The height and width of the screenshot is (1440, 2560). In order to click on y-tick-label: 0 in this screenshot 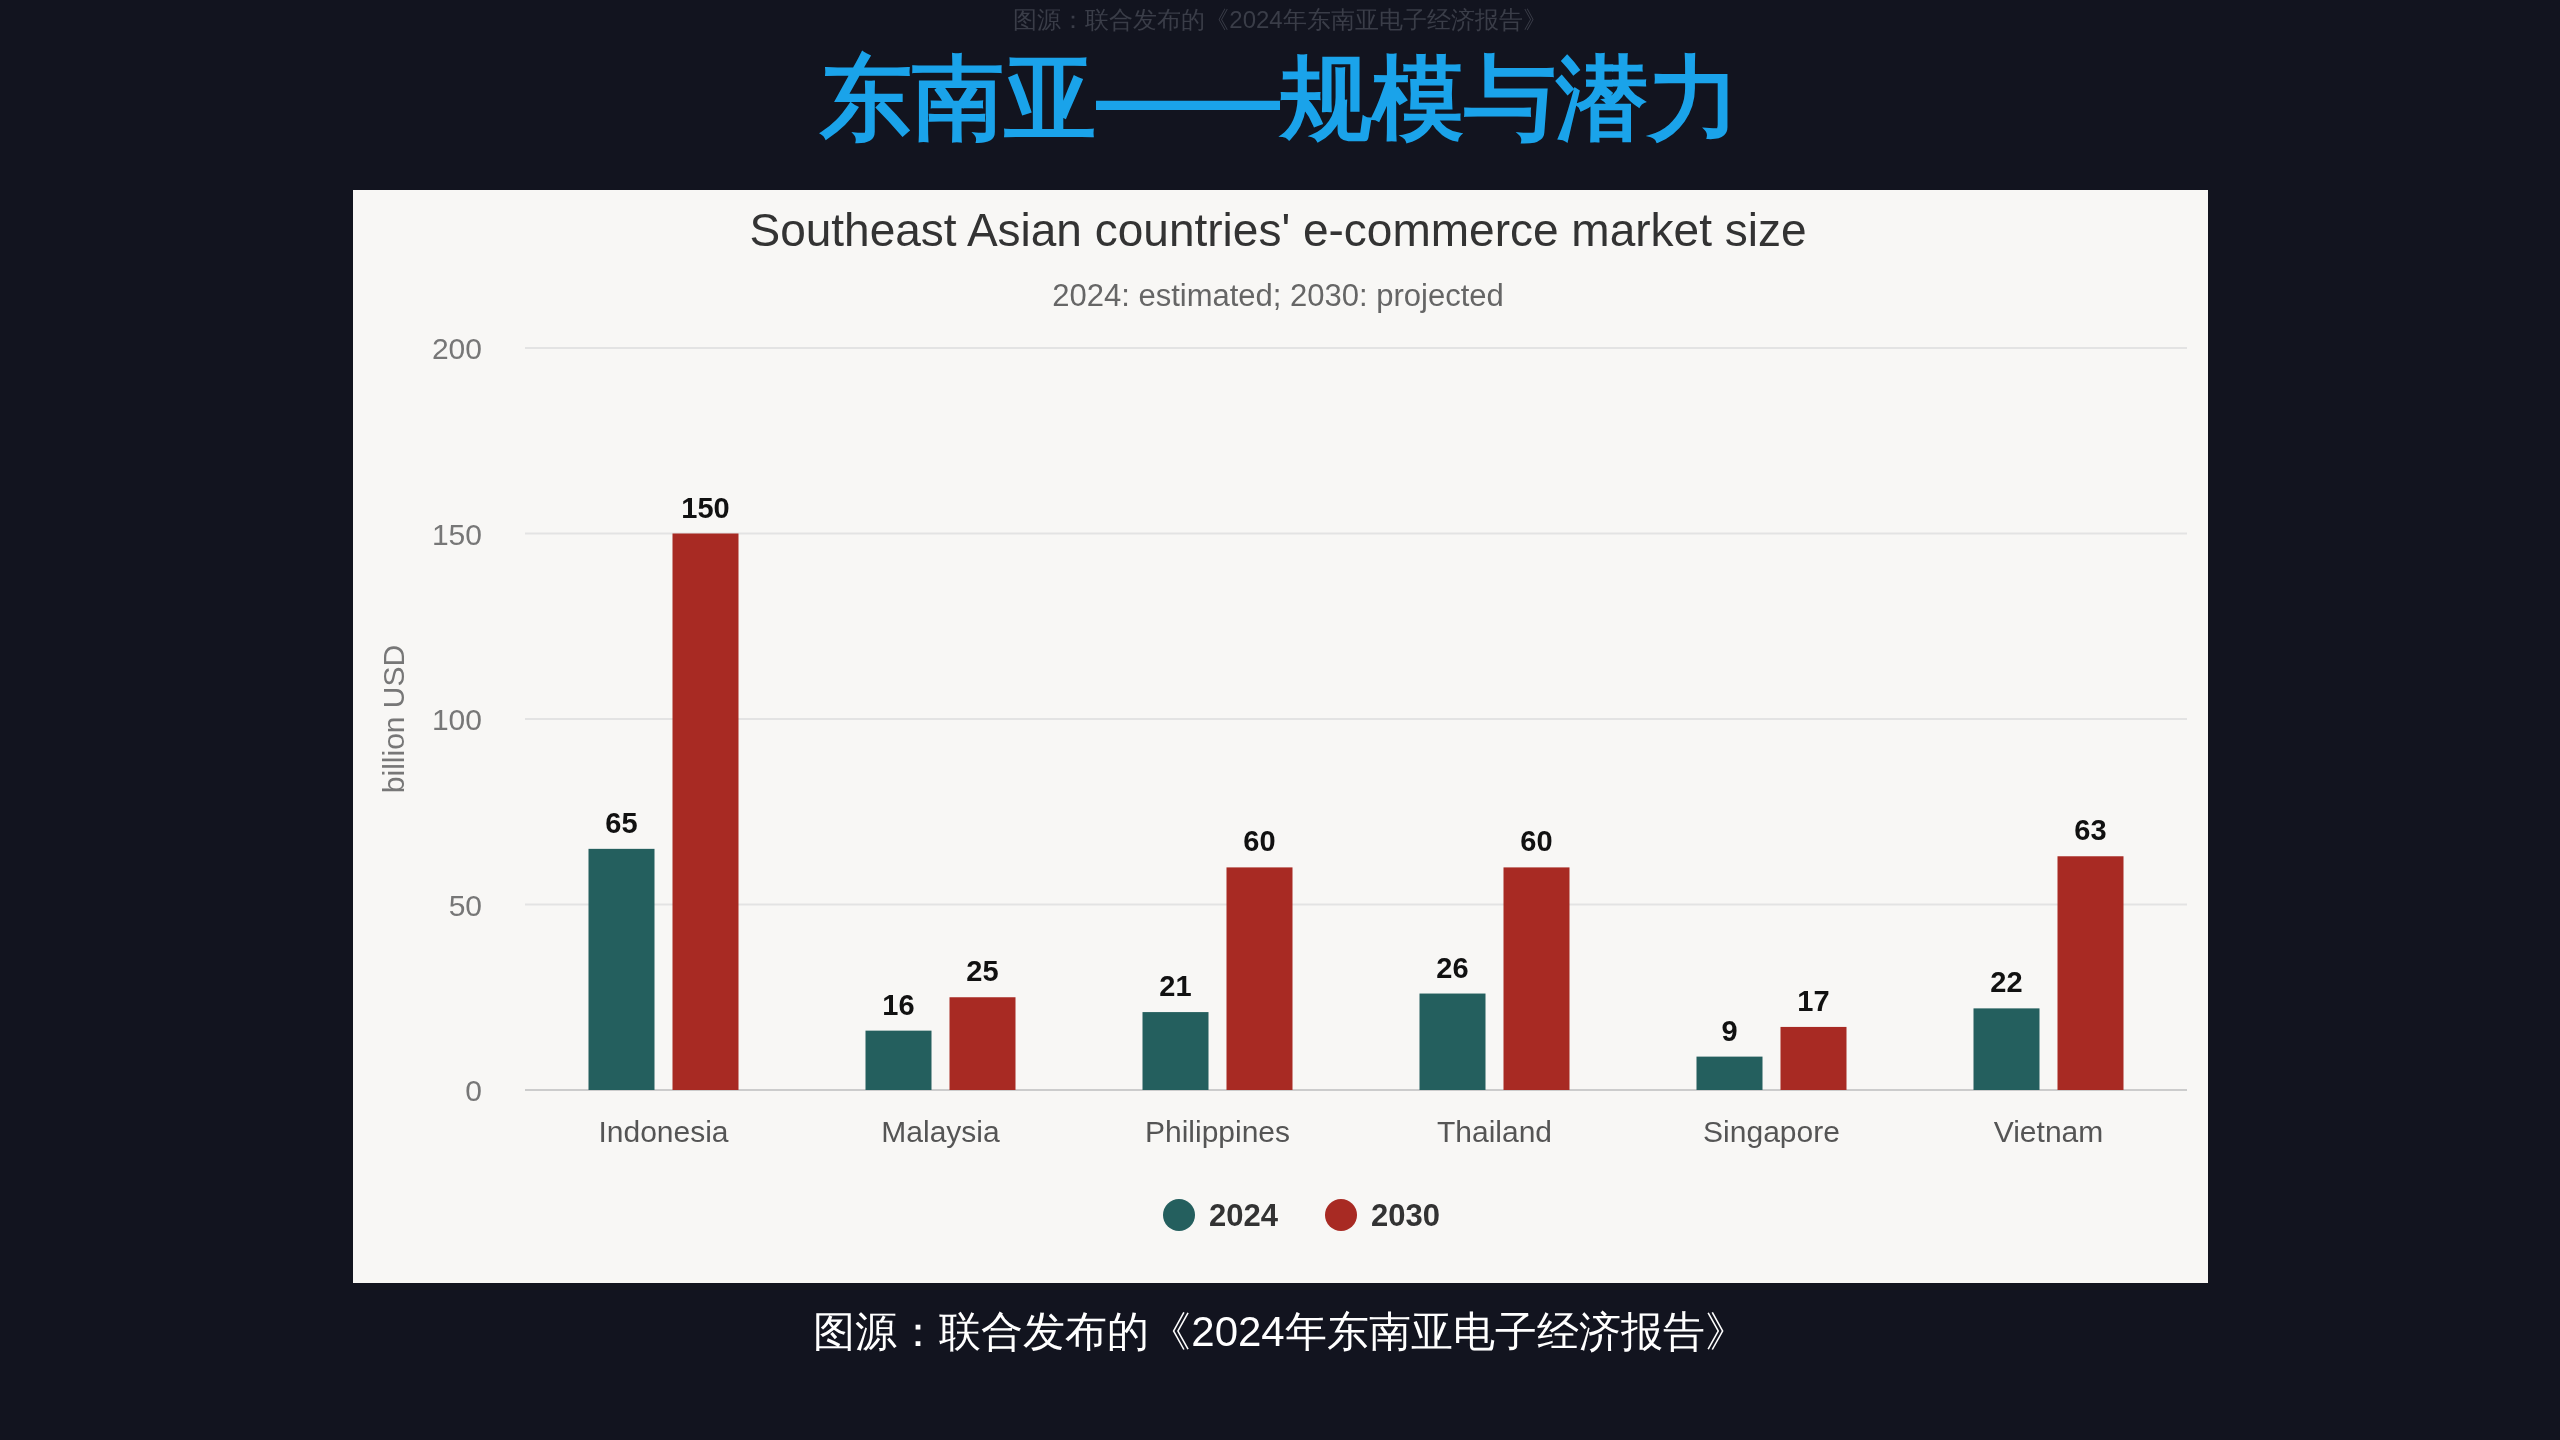, I will do `click(473, 1090)`.